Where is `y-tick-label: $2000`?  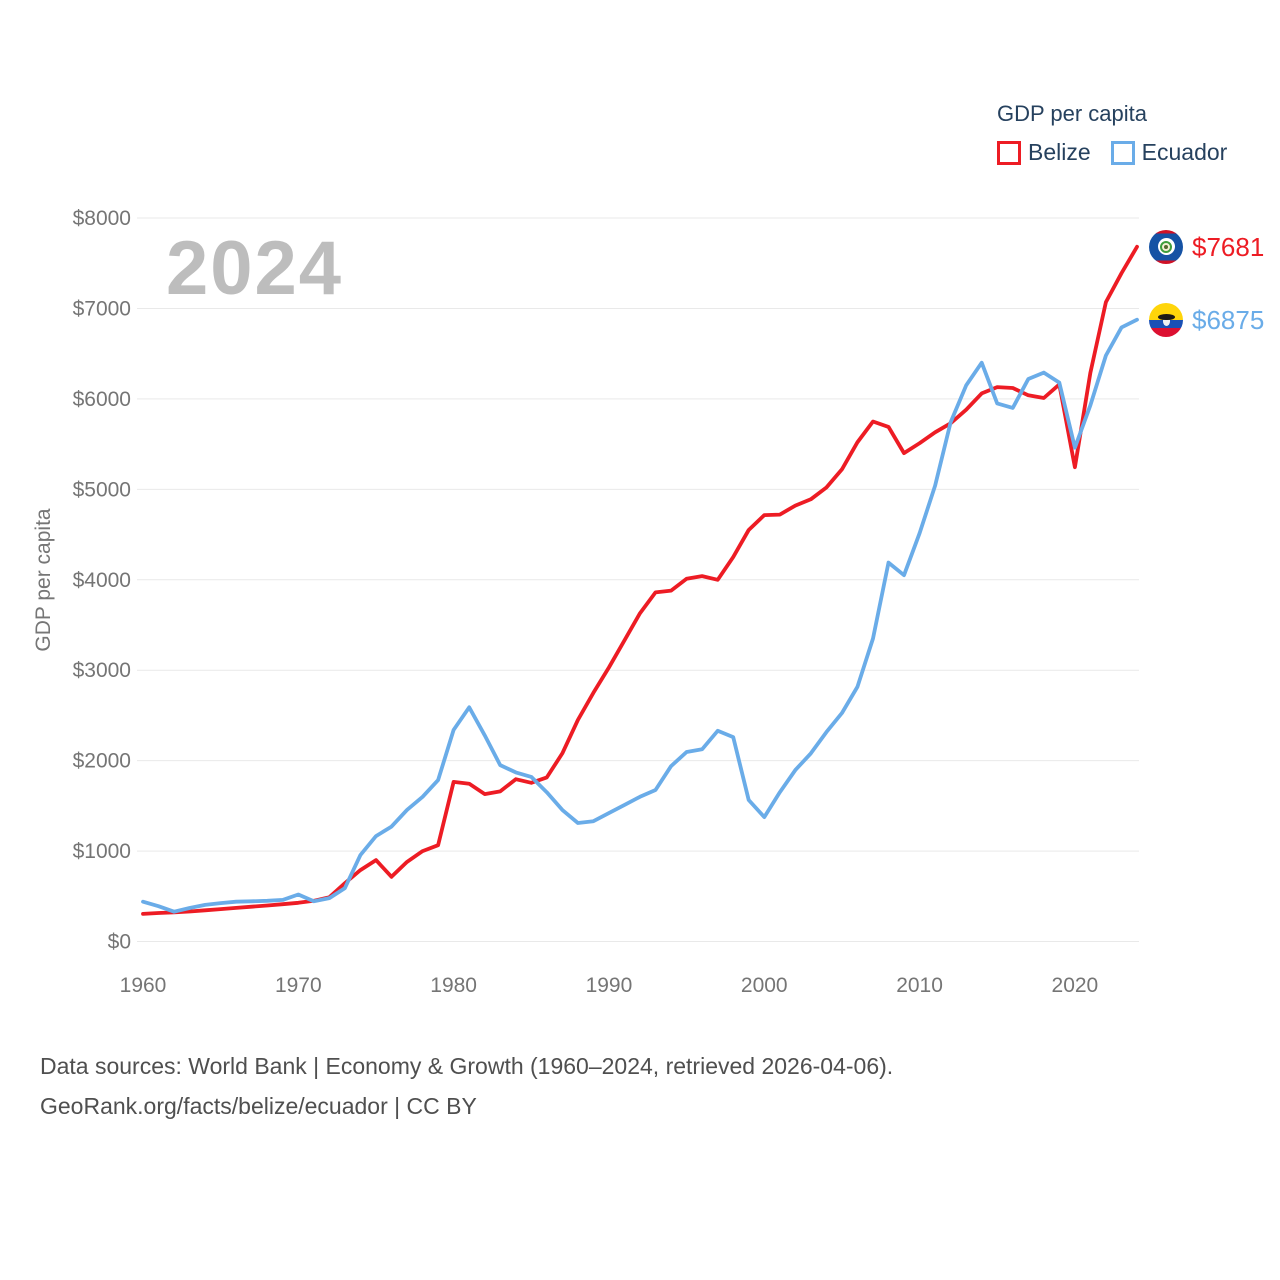 y-tick-label: $2000 is located at coordinates (102, 761).